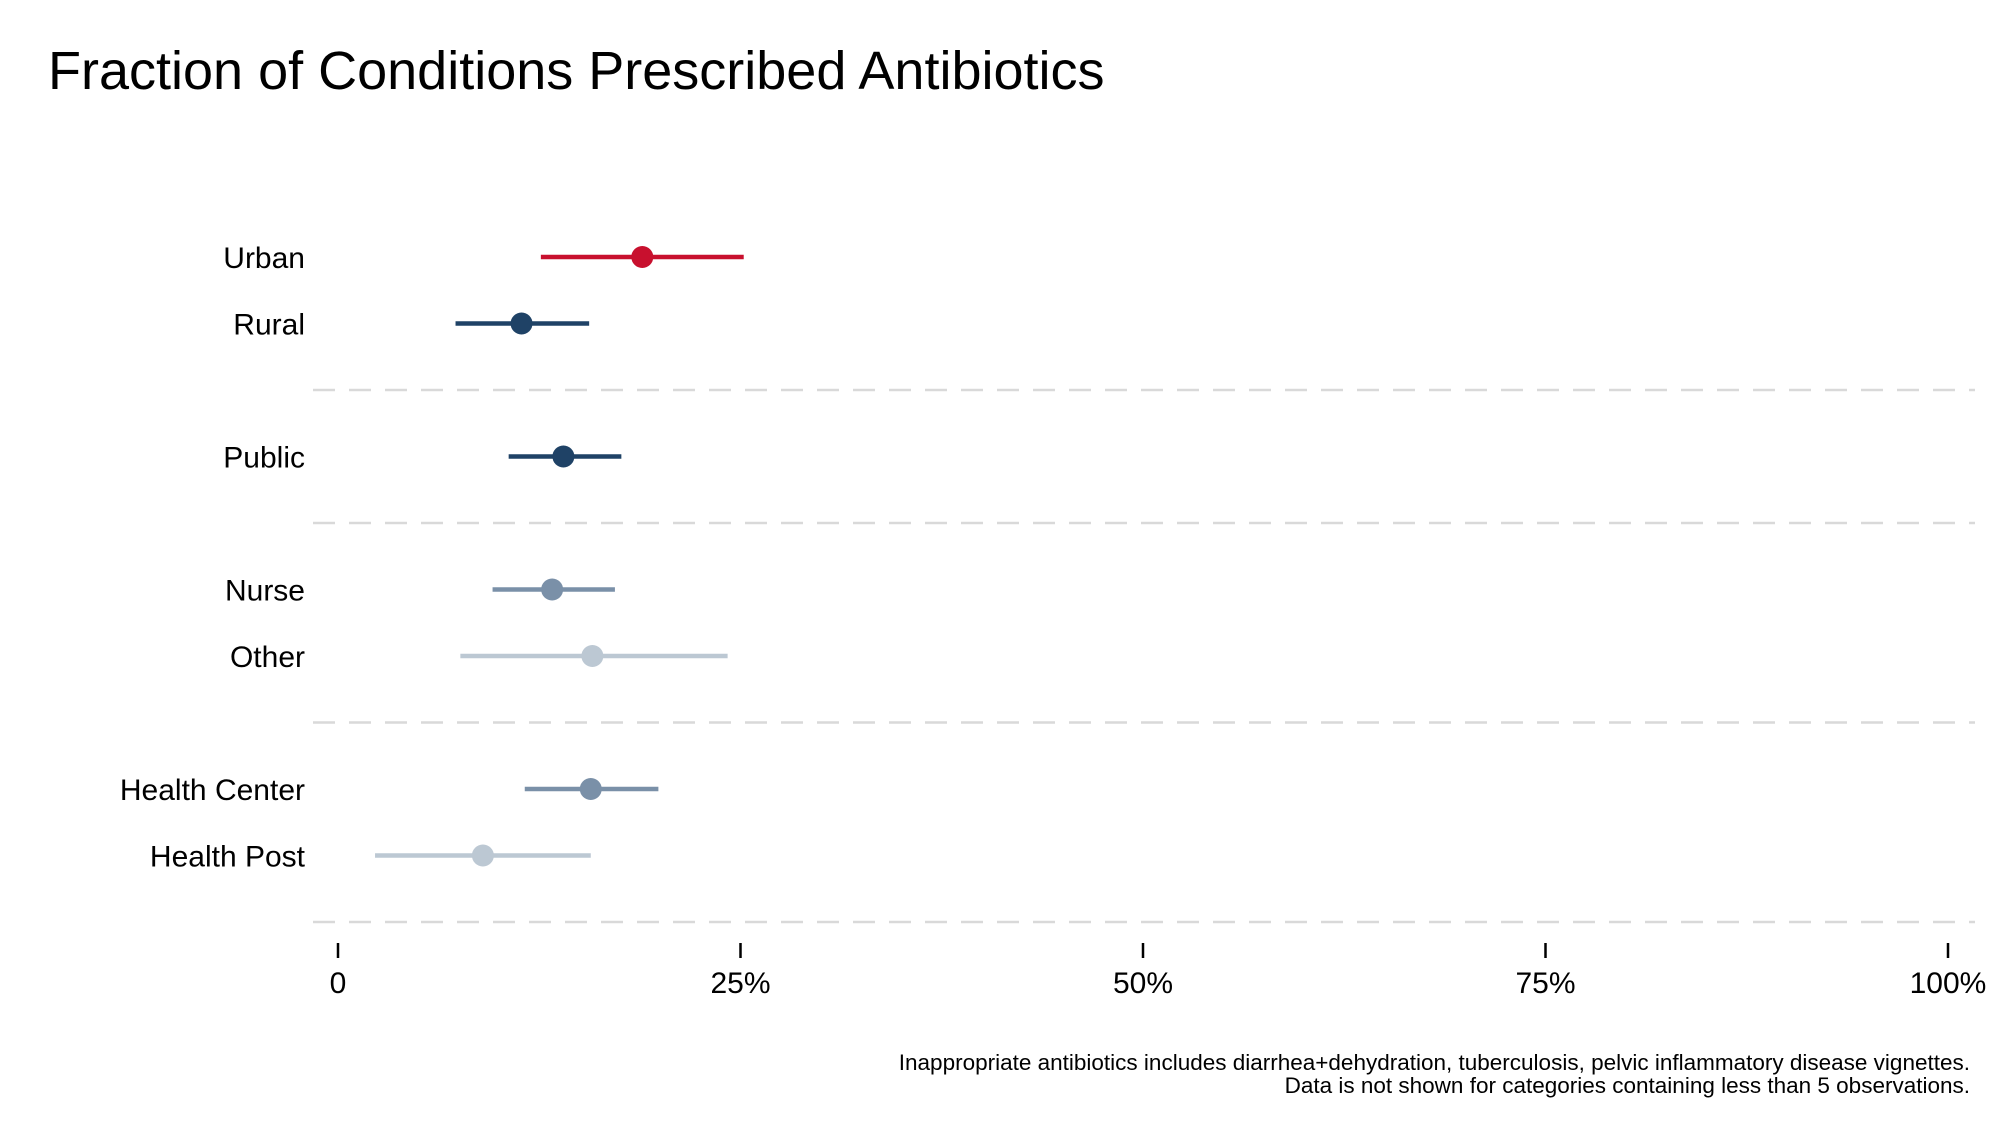 This screenshot has width=2000, height=1143. Describe the element at coordinates (1545, 983) in the screenshot. I see `x-tick-label: 75%` at that location.